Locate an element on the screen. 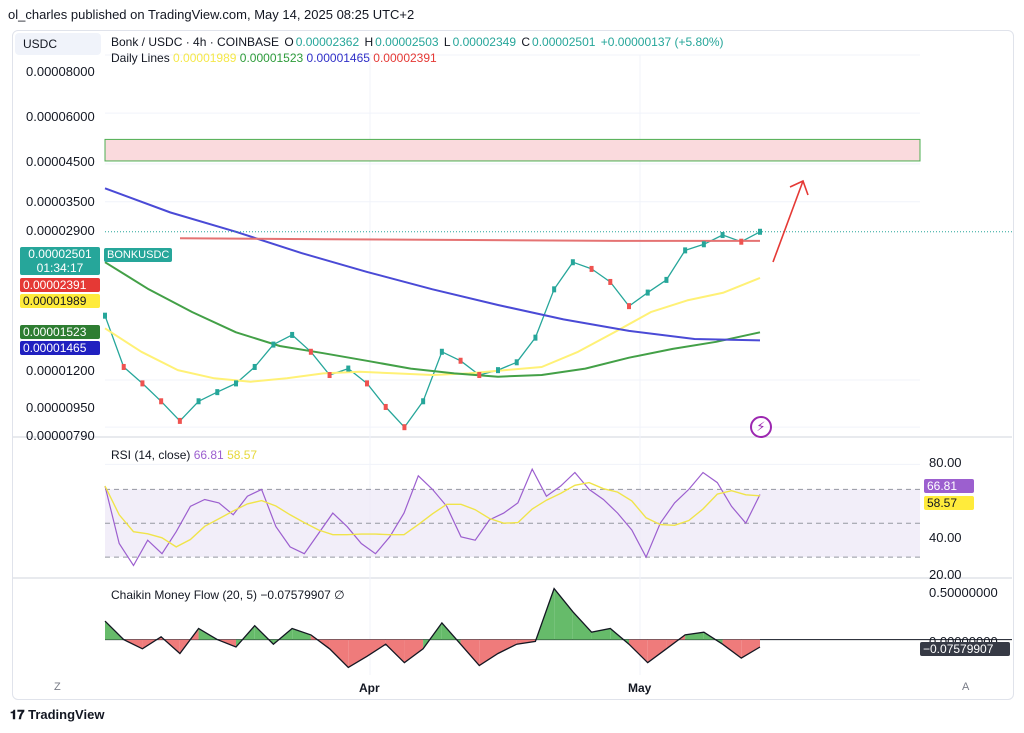 The height and width of the screenshot is (733, 1024). projection-arrow is located at coordinates (788, 221).